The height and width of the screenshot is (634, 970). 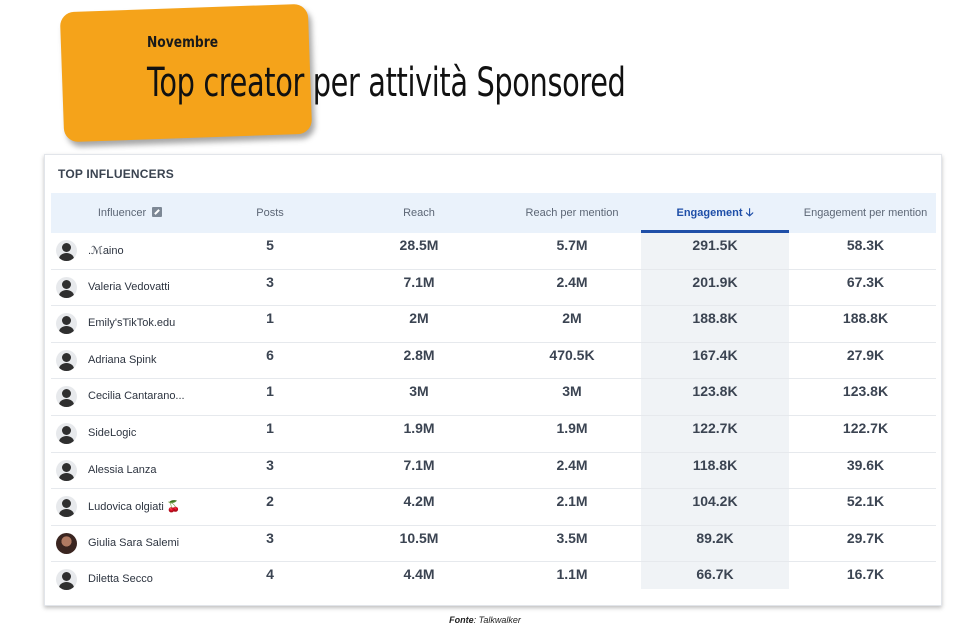 What do you see at coordinates (270, 574) in the screenshot?
I see `posts-value: 4` at bounding box center [270, 574].